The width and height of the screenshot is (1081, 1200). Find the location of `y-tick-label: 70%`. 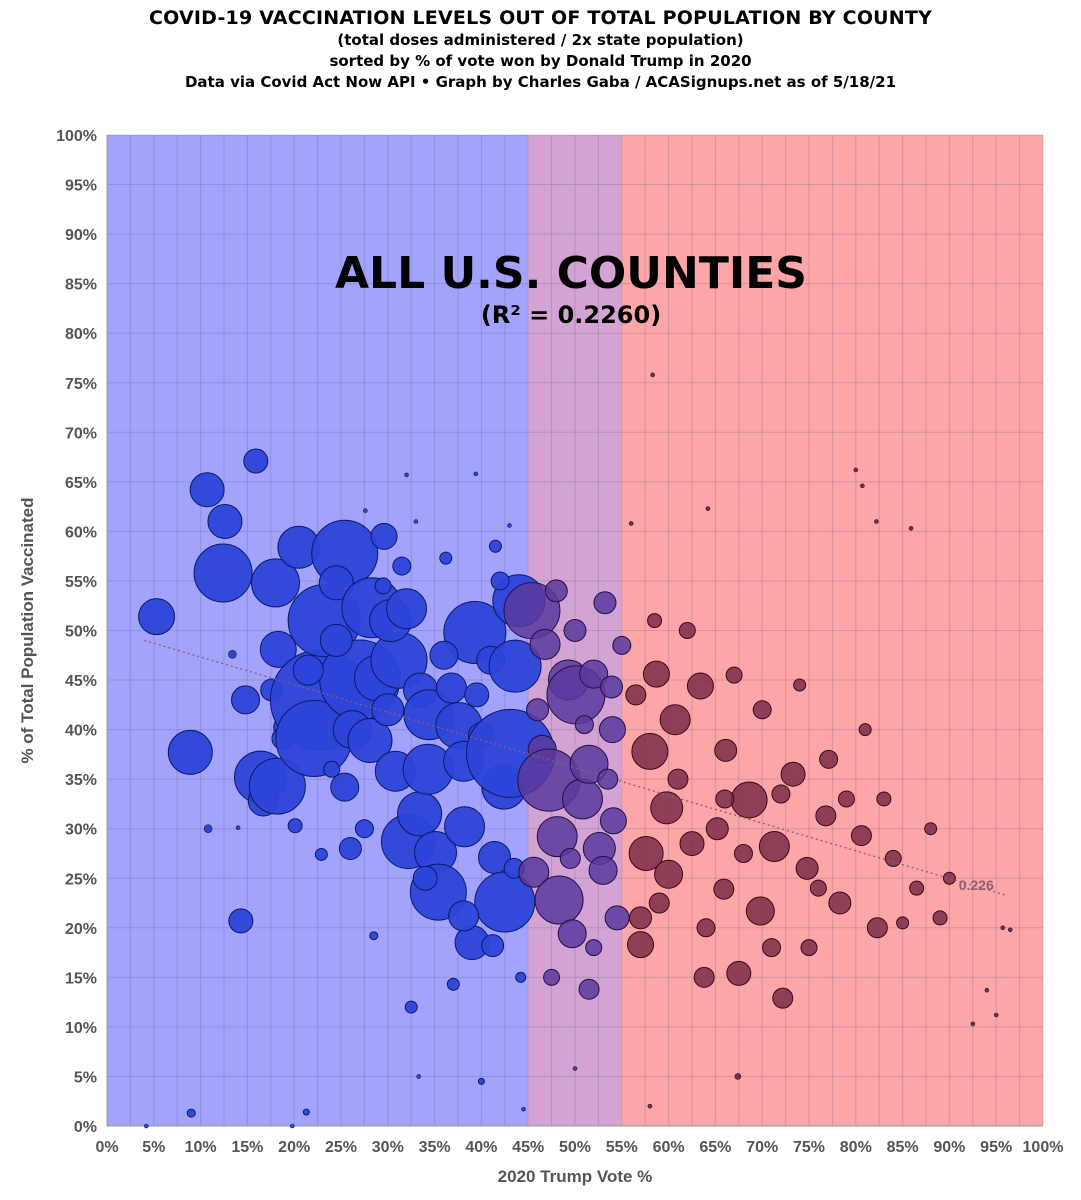

y-tick-label: 70% is located at coordinates (81, 433).